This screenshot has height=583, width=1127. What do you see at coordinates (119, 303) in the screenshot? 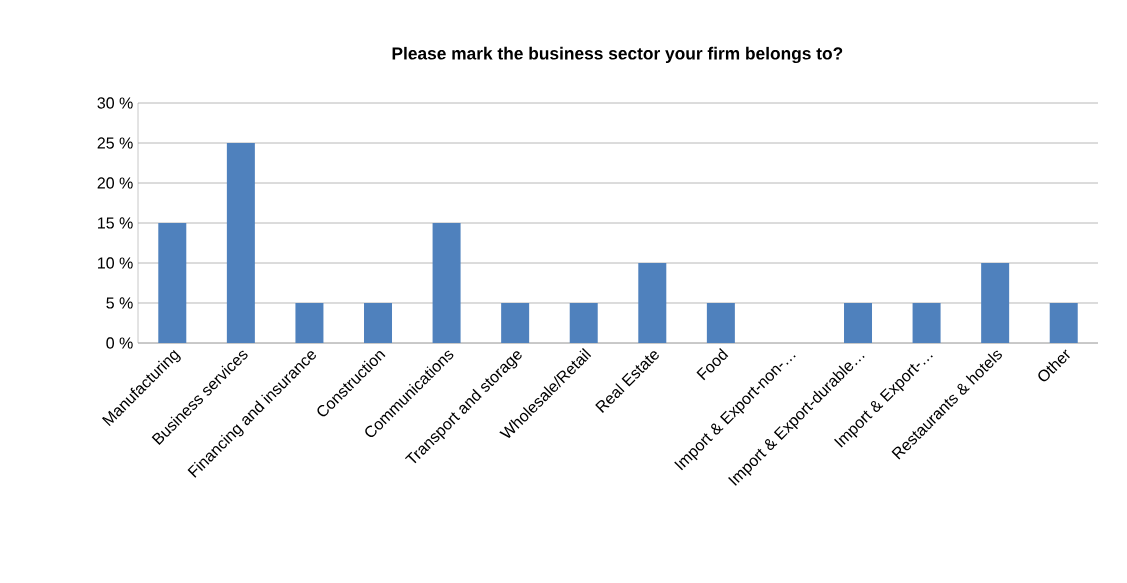
I see `y-tick-label: 5 %` at bounding box center [119, 303].